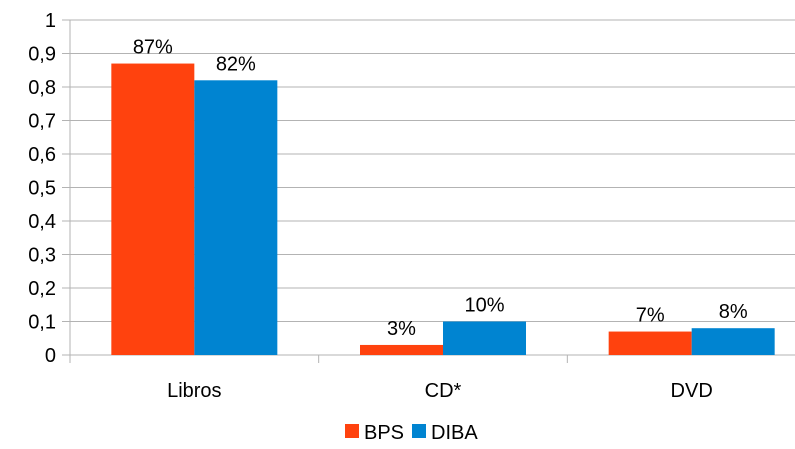  Describe the element at coordinates (384, 433) in the screenshot. I see `legend-label: BPS` at that location.